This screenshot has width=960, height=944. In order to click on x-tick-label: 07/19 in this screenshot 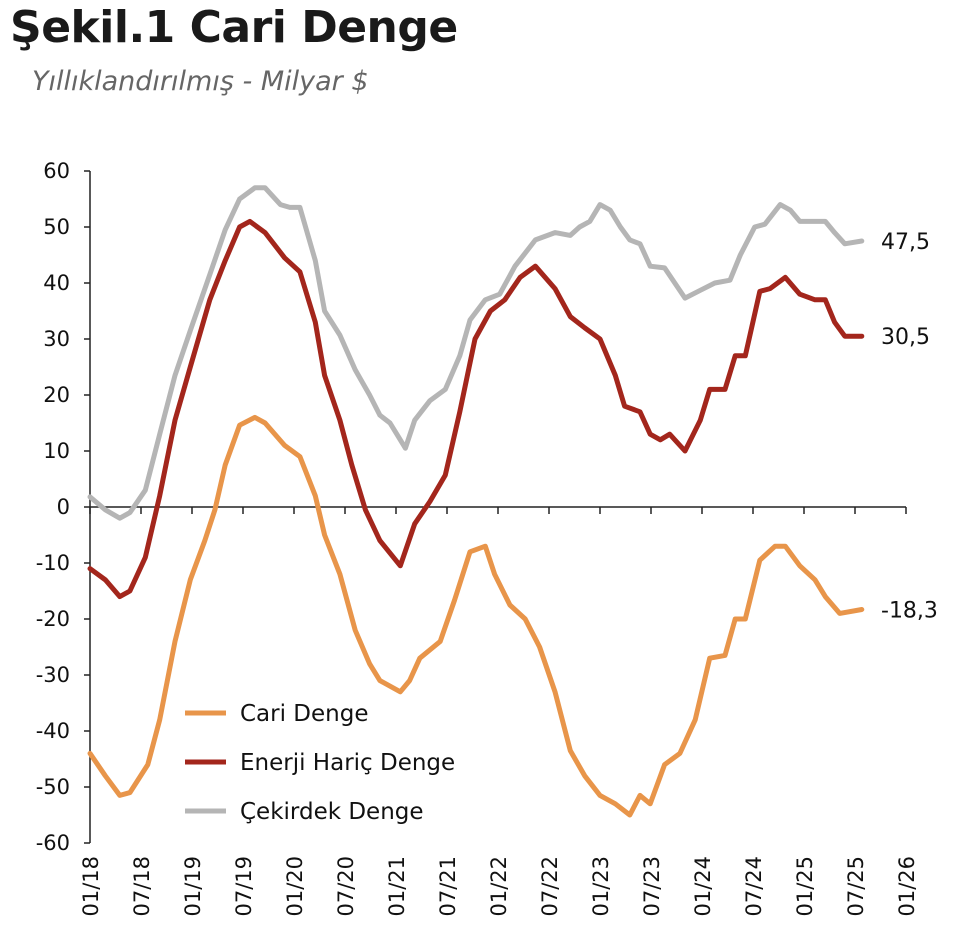, I will do `click(244, 886)`.